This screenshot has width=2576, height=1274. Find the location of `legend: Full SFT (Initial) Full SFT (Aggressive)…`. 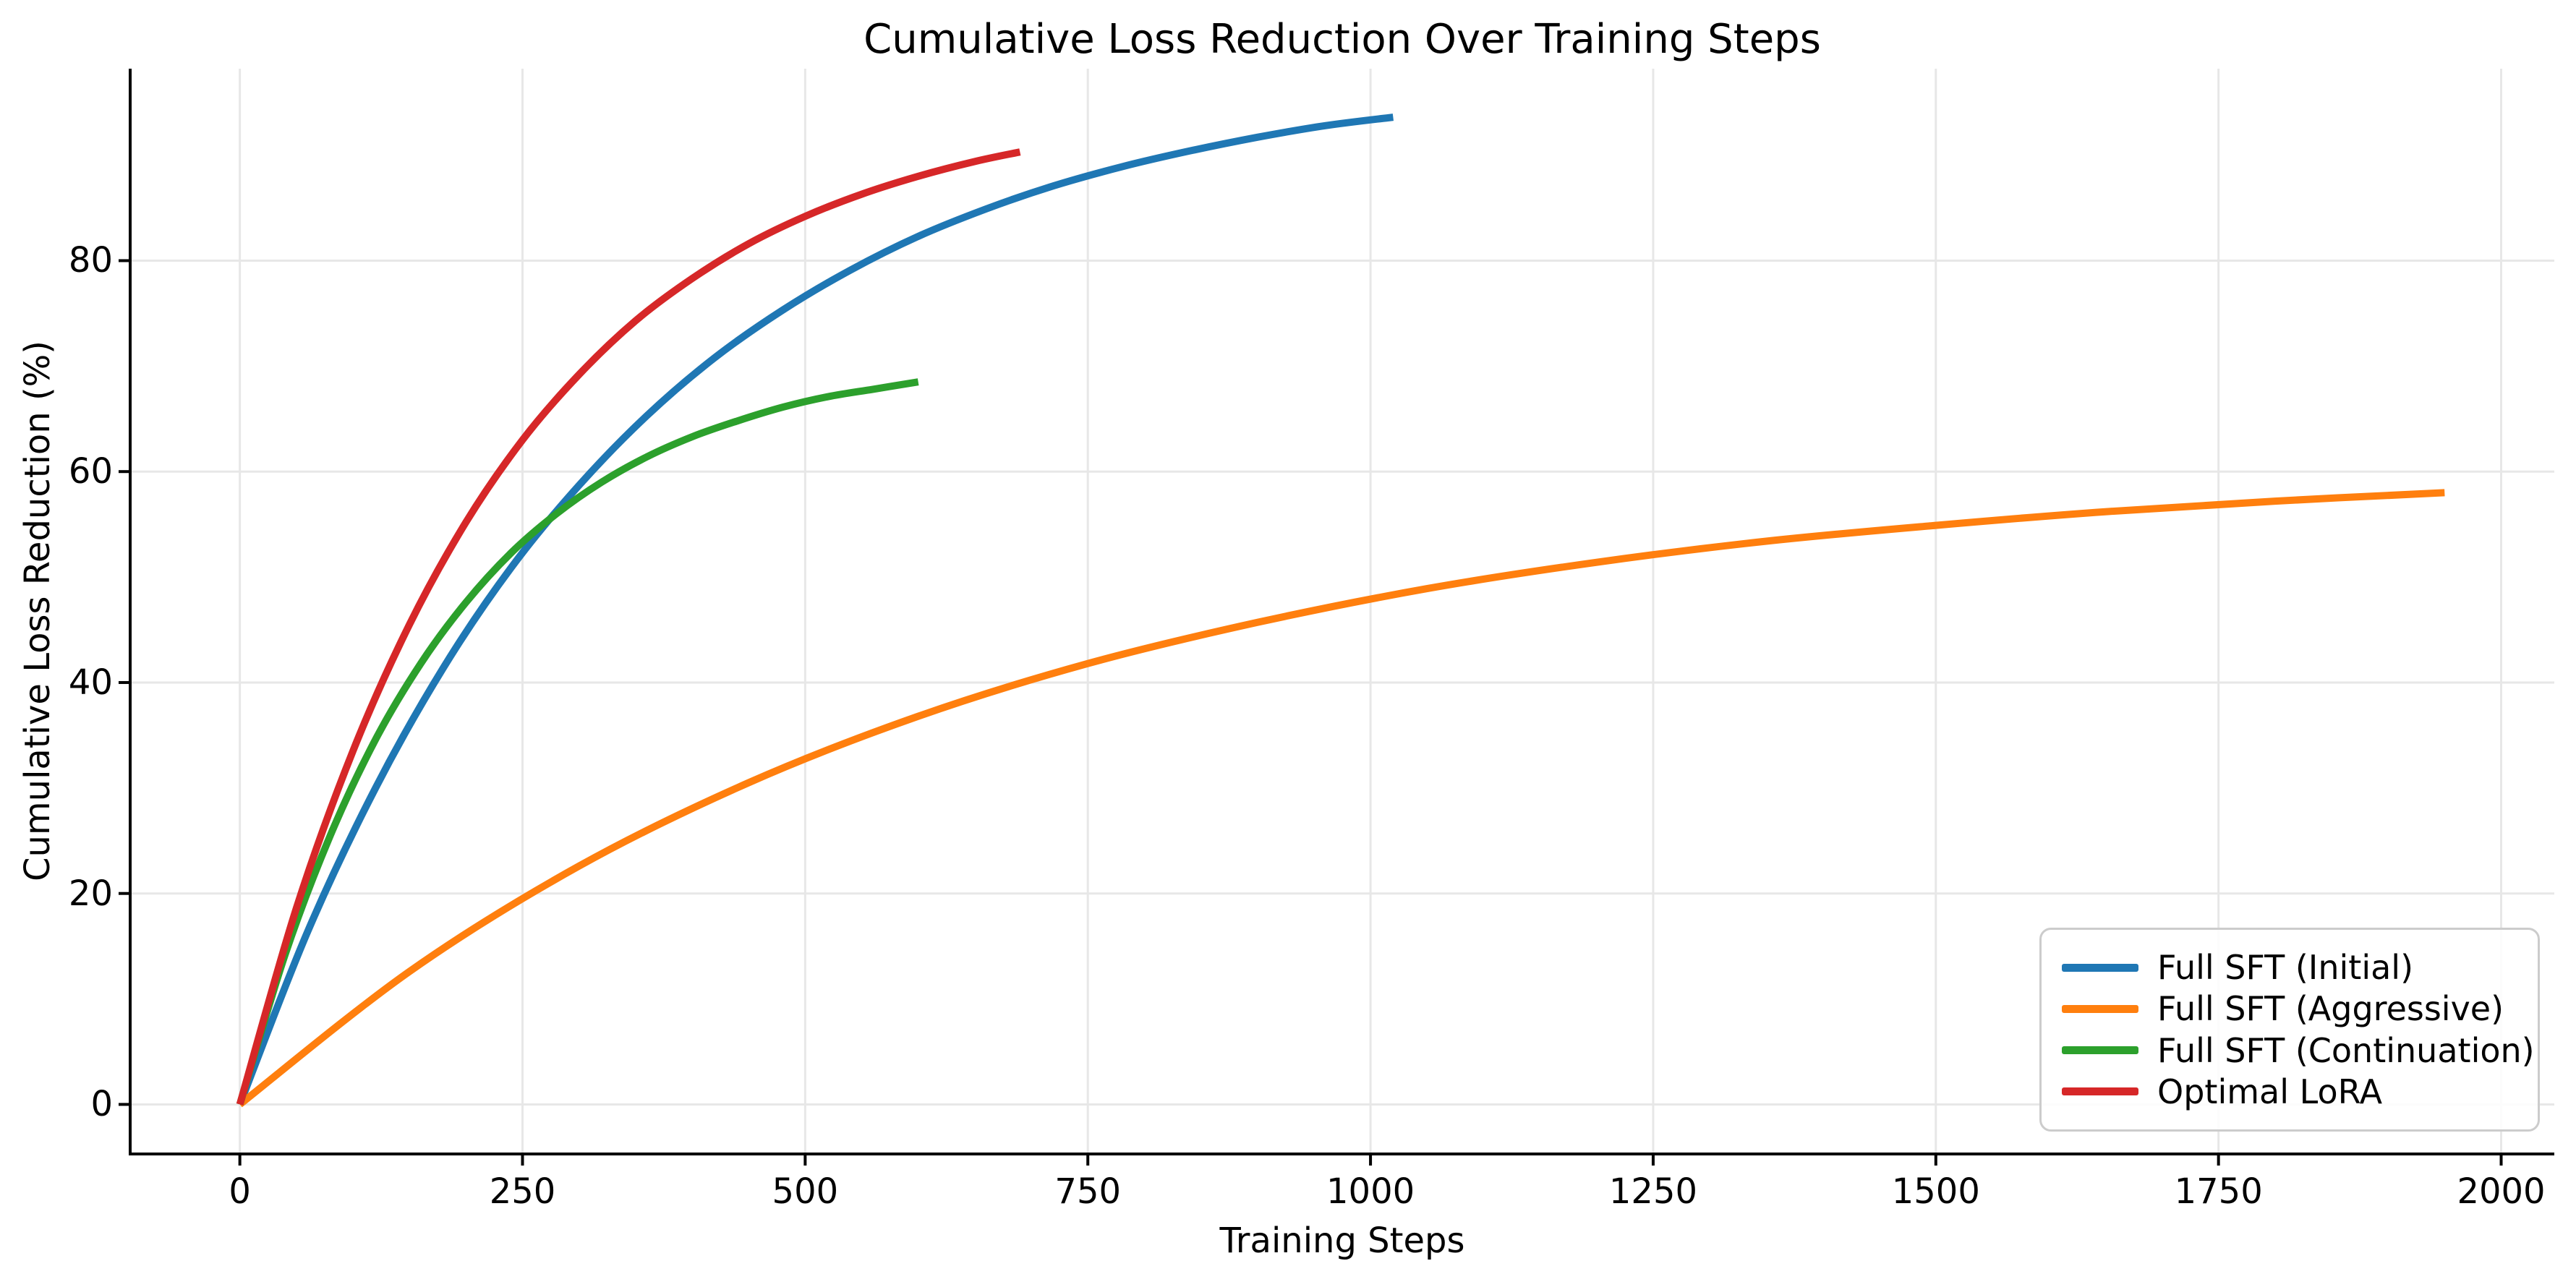

legend: Full SFT (Initial) Full SFT (Aggressive)… is located at coordinates (2289, 1030).